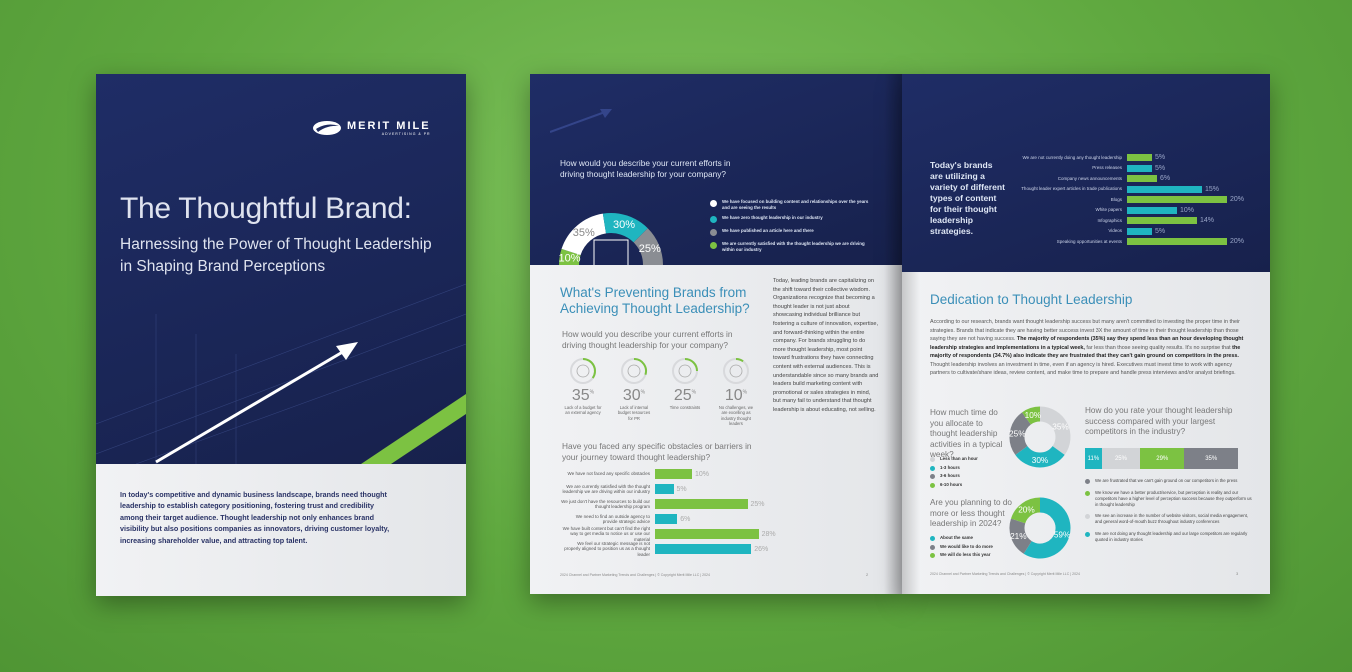 This screenshot has width=1352, height=672. Describe the element at coordinates (581, 121) in the screenshot. I see `arrow-icon` at that location.